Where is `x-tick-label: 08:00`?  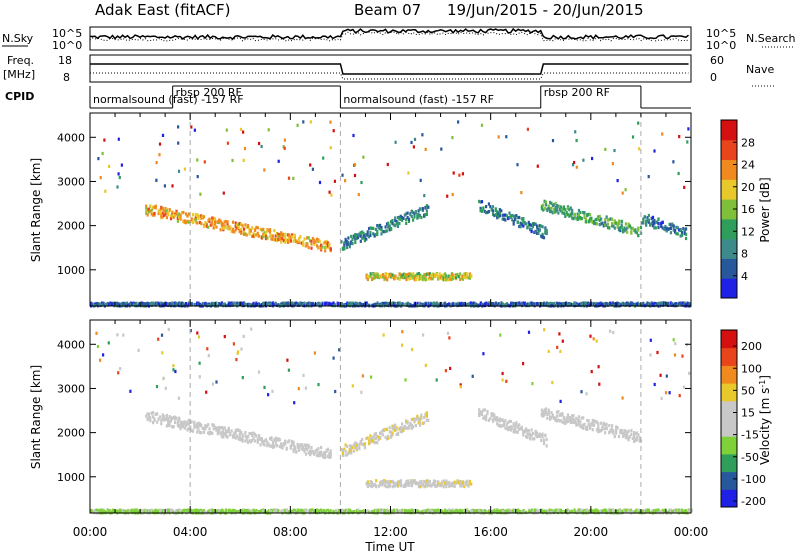 x-tick-label: 08:00 is located at coordinates (290, 532).